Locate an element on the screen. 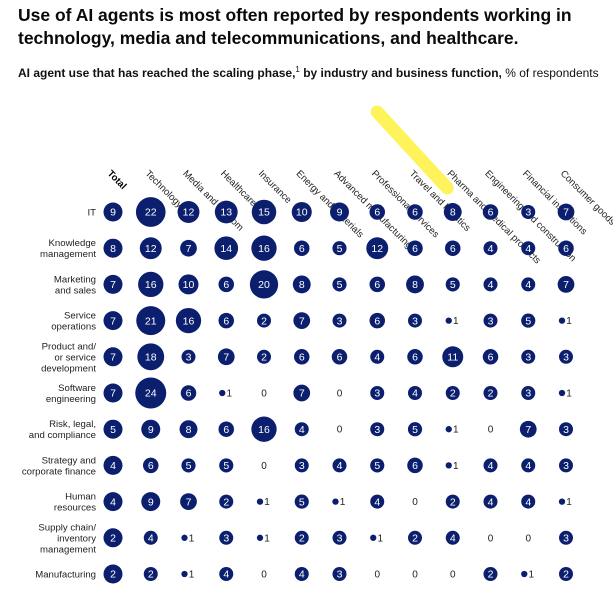 This screenshot has height=612, width=613. row-label: Strategy and is located at coordinates (69, 460).